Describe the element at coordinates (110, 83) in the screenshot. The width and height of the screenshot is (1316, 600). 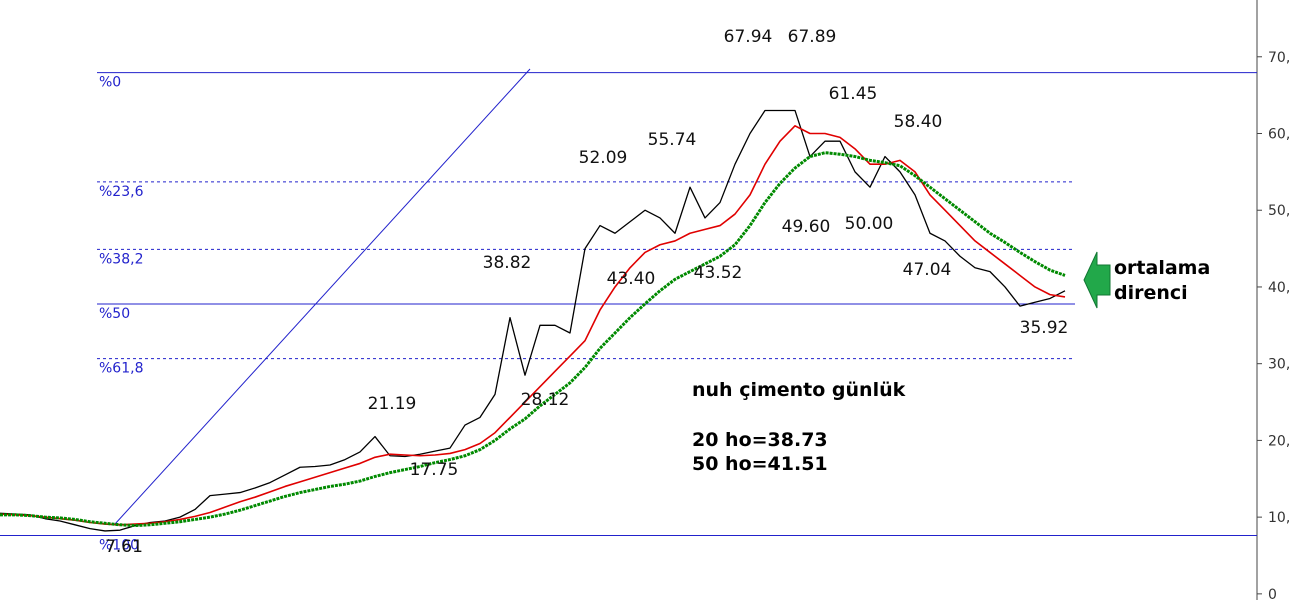
I see `fib-label: %0` at that location.